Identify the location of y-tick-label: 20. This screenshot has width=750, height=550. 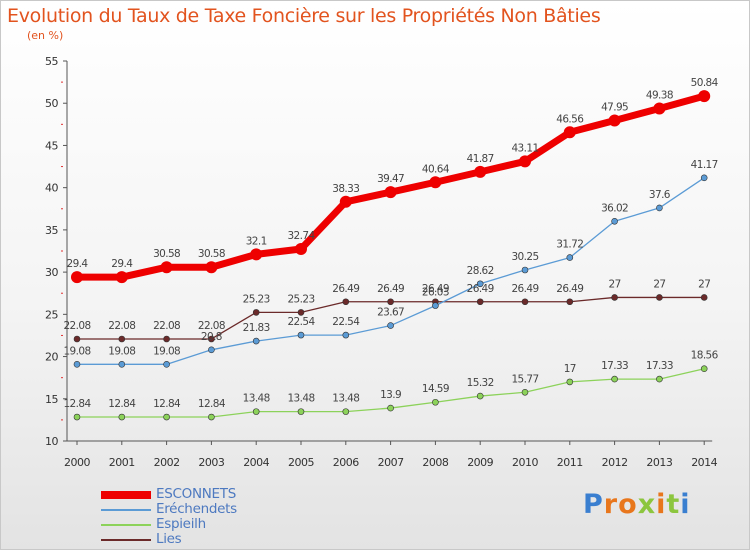
(51, 357).